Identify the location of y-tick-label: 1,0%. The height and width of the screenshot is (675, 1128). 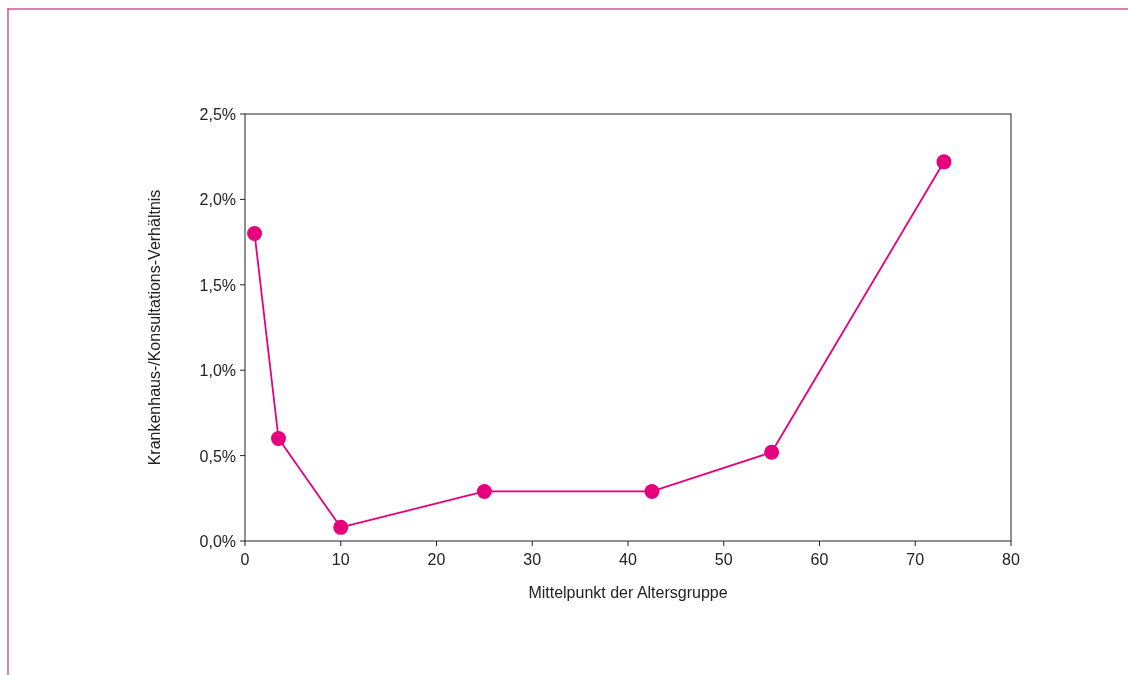
(217, 371).